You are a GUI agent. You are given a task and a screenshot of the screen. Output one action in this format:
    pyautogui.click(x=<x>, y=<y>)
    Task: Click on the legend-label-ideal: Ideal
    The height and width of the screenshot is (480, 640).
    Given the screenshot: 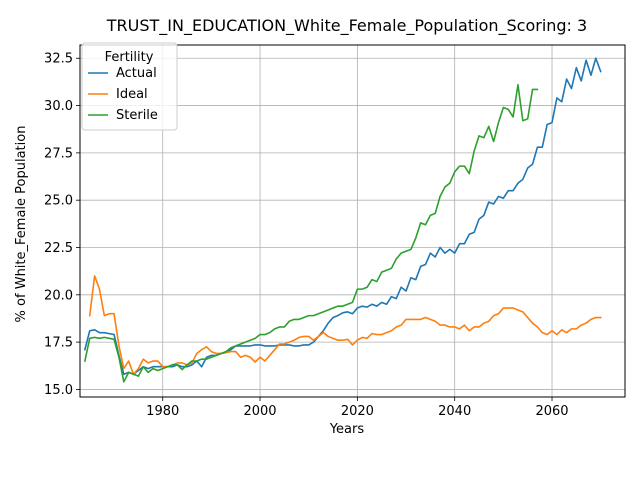 What is the action you would take?
    pyautogui.click(x=132, y=94)
    